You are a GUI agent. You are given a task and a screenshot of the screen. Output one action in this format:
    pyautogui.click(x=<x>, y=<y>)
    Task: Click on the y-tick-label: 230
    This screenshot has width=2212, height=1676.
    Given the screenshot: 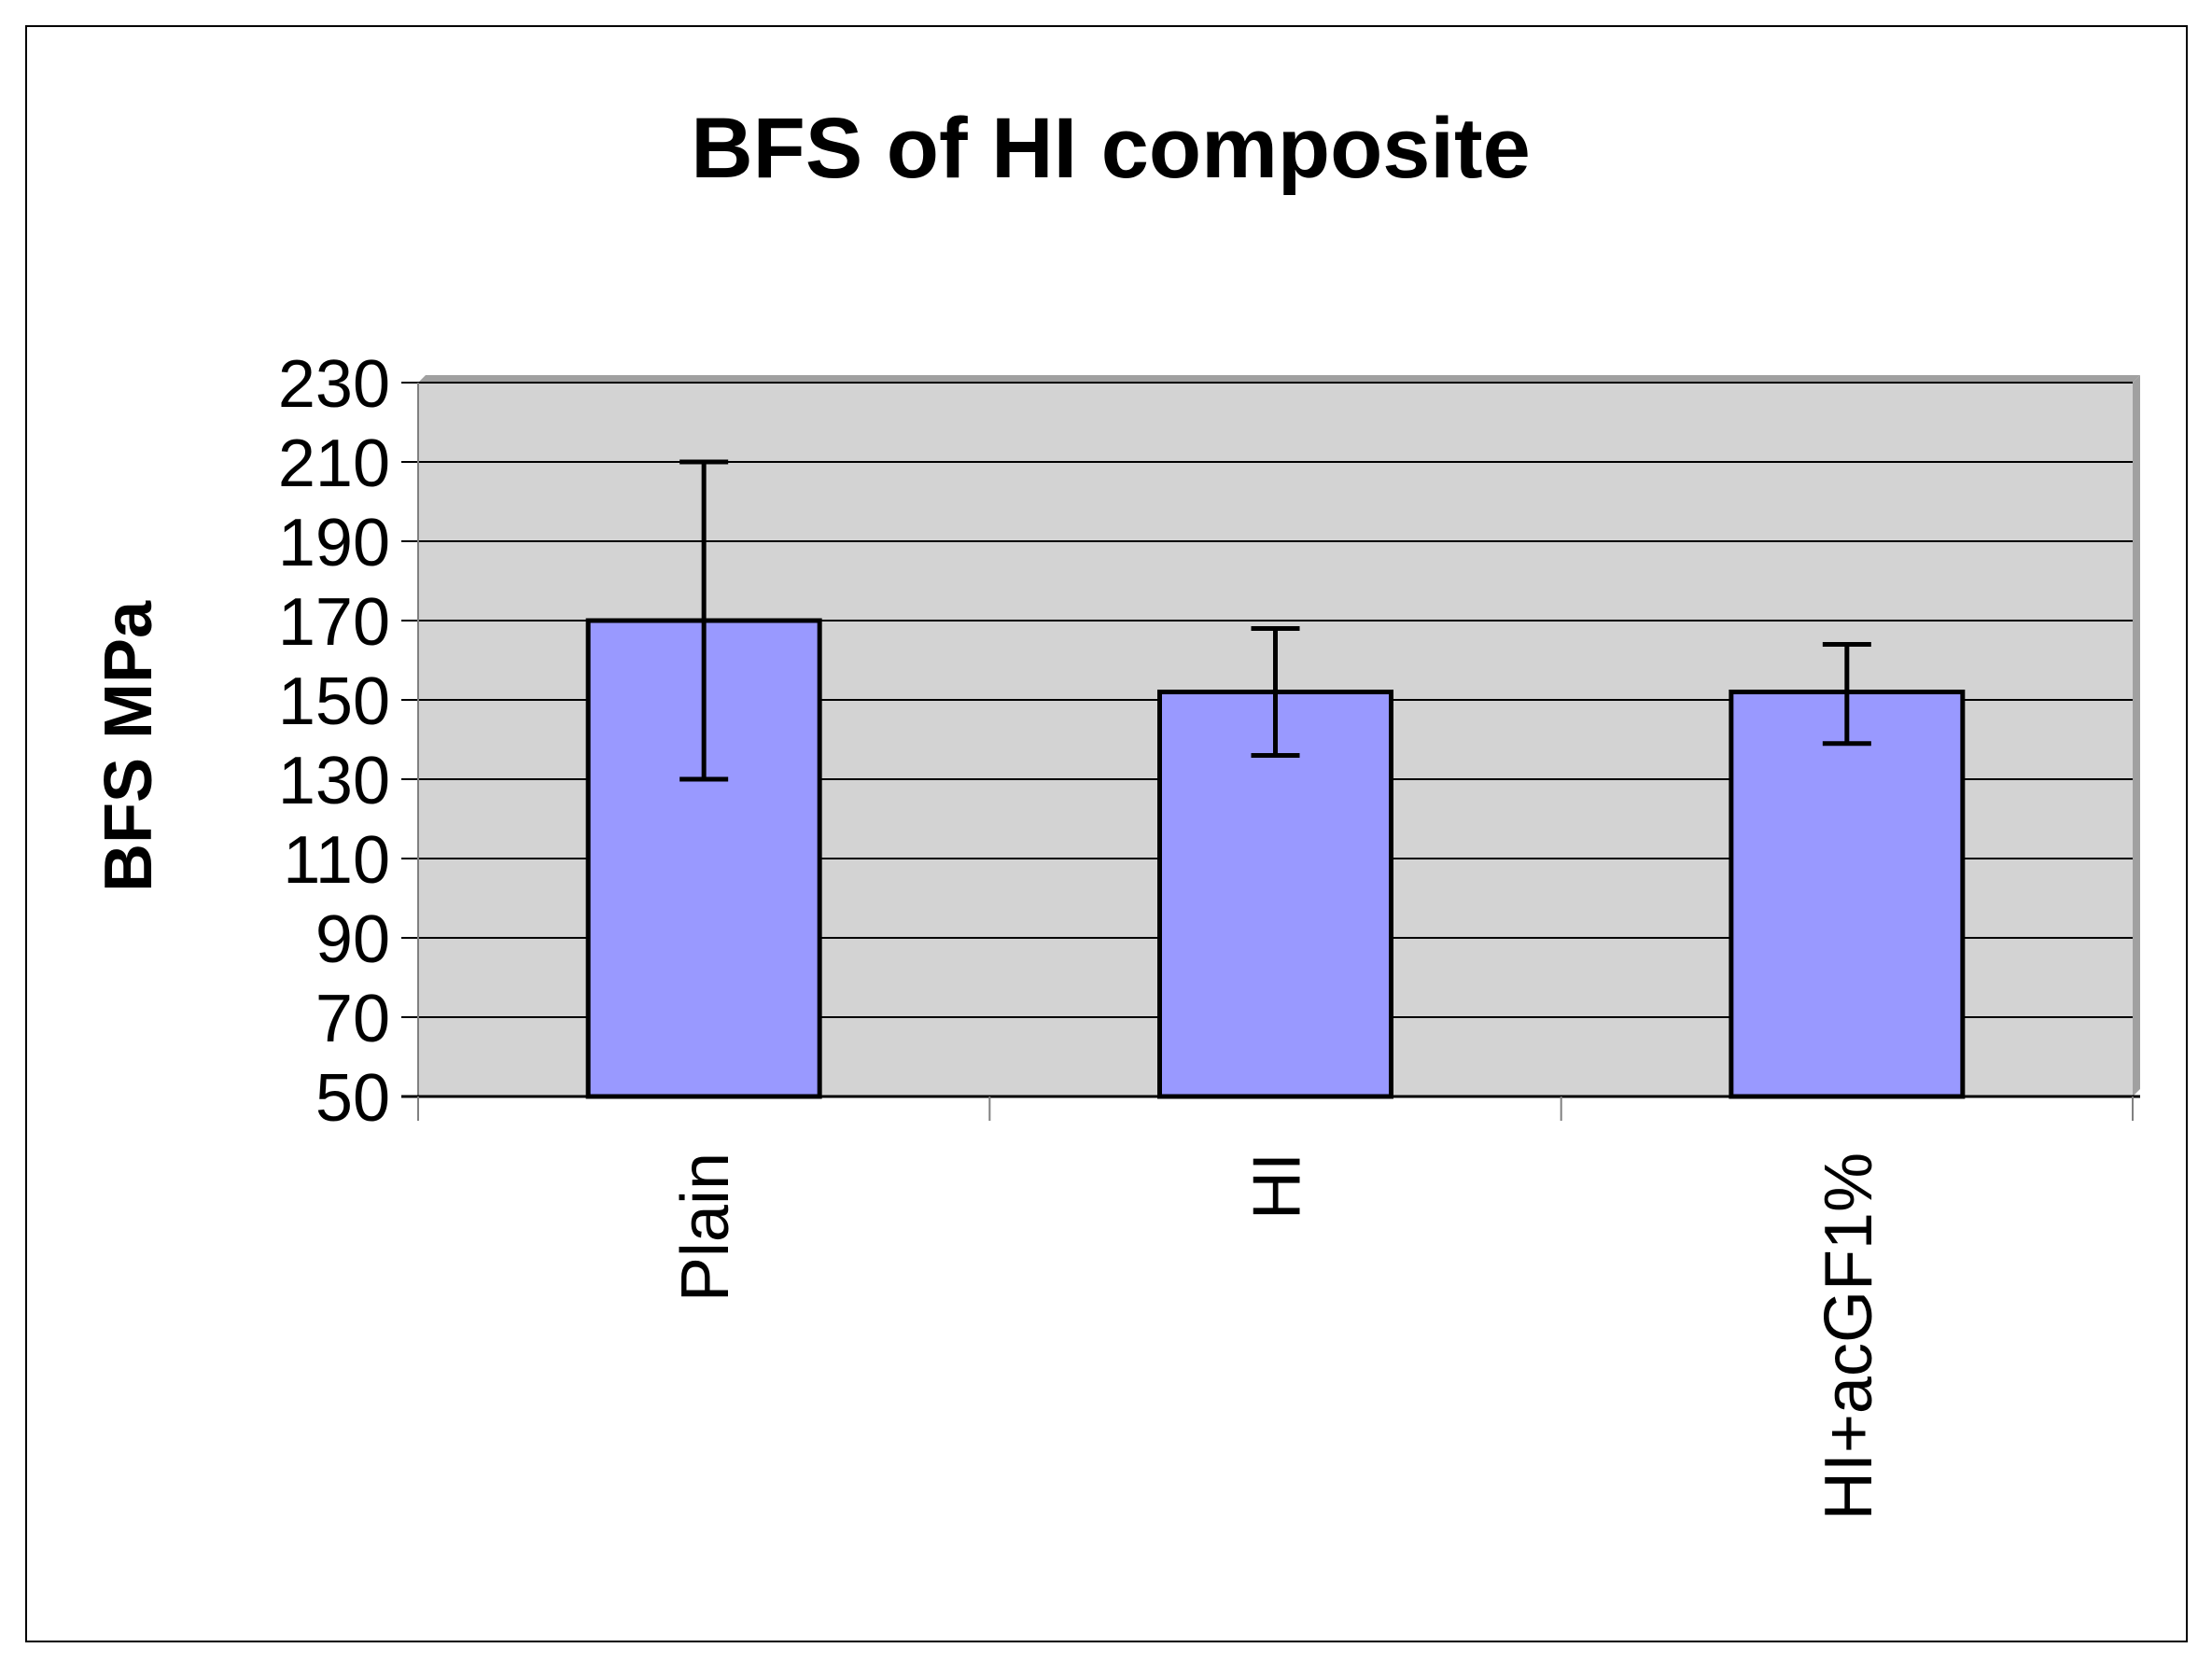 What is the action you would take?
    pyautogui.click(x=334, y=384)
    